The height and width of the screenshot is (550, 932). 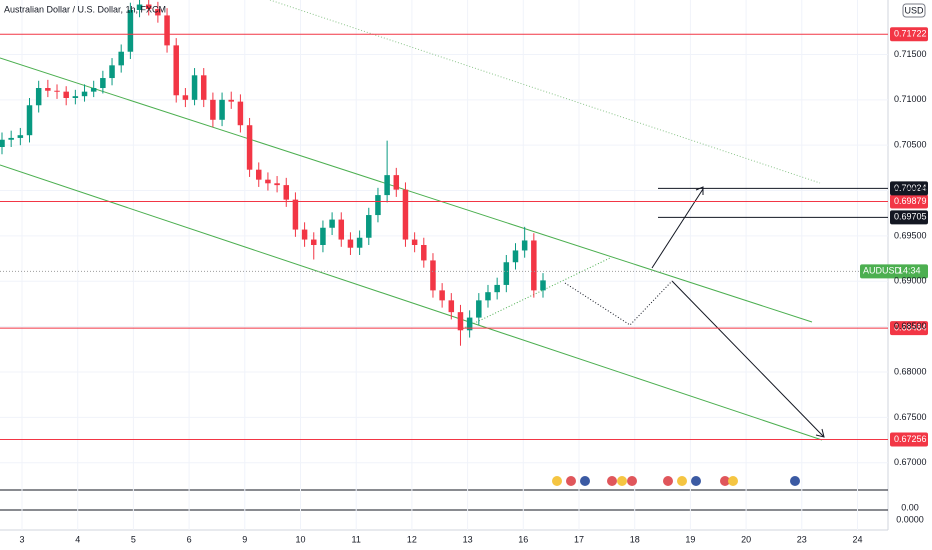 What do you see at coordinates (523, 539) in the screenshot?
I see `x-tick-label: 16` at bounding box center [523, 539].